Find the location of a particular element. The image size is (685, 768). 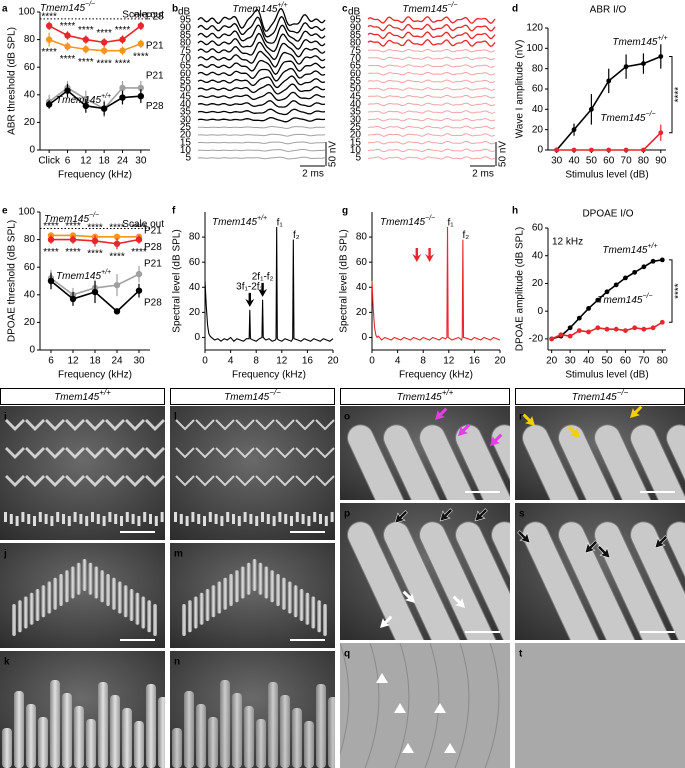

panel-letter: n is located at coordinates (177, 662).